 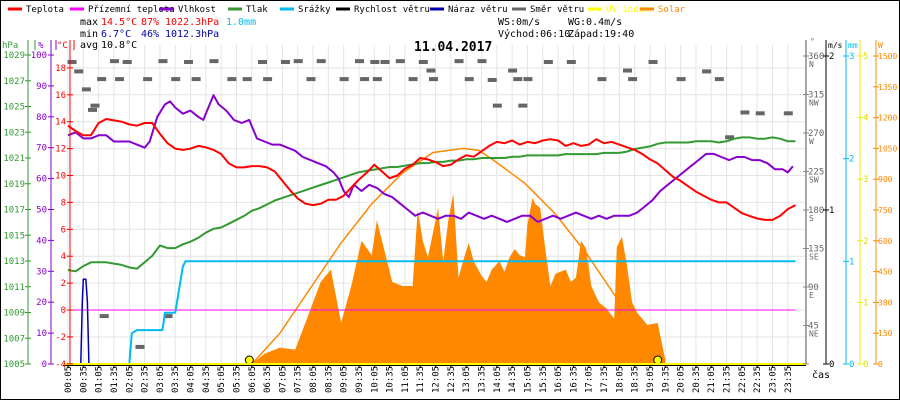 I want to click on x-tick-label: 09:35, so click(x=360, y=379).